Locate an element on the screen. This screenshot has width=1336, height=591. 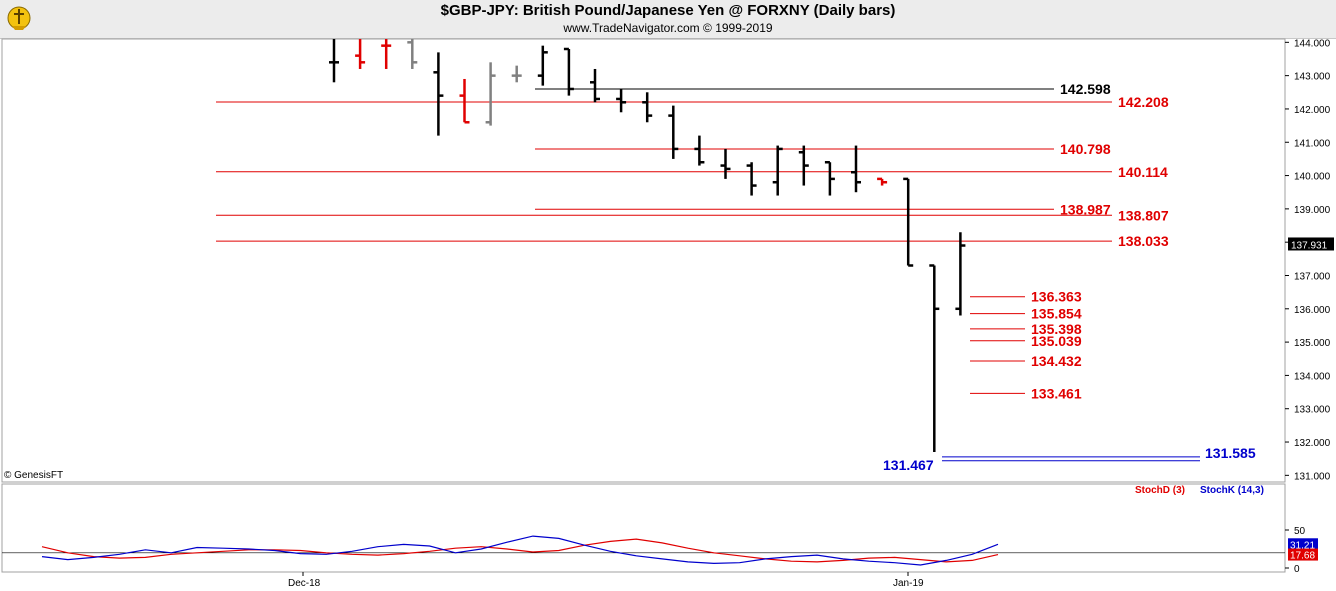
stochastic-plot-area is located at coordinates (643, 528).